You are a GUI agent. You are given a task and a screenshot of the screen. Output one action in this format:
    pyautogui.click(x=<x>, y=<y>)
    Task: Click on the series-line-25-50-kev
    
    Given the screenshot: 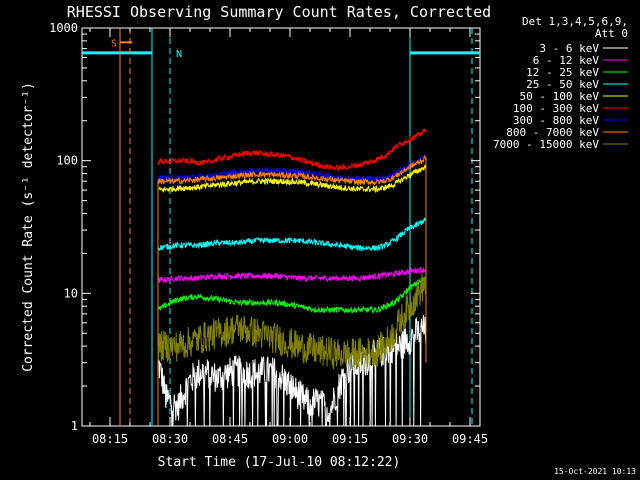 What is the action you would take?
    pyautogui.click(x=292, y=234)
    